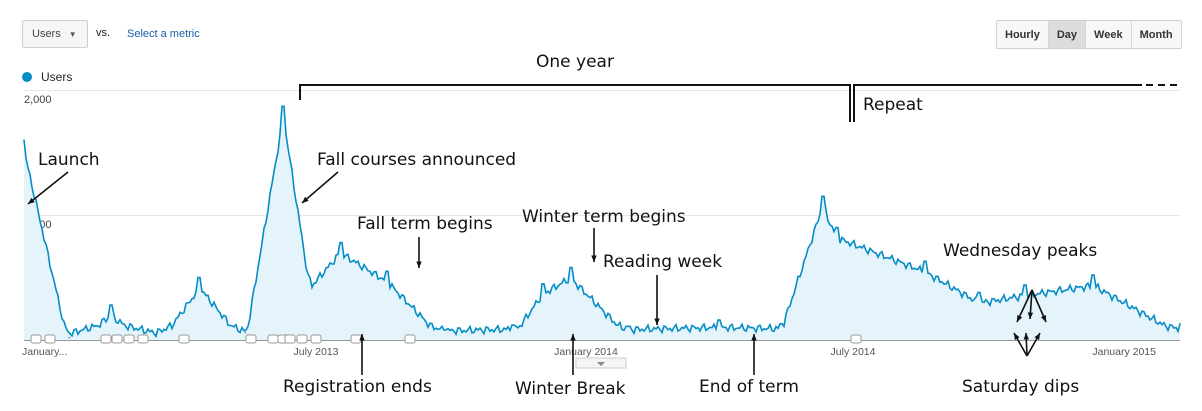  What do you see at coordinates (853, 352) in the screenshot?
I see `x-tick-label: July 2014` at bounding box center [853, 352].